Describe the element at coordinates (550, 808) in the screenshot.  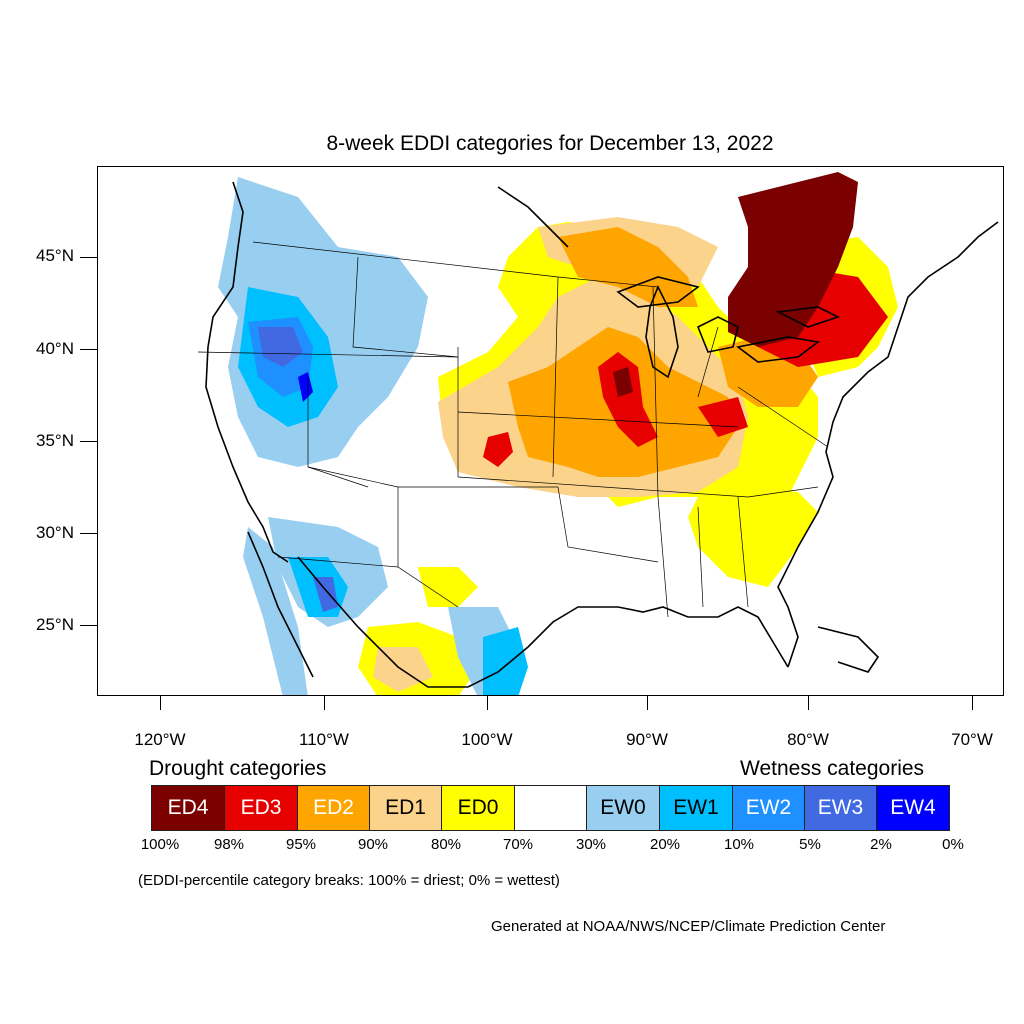
I see `legend-neutral` at that location.